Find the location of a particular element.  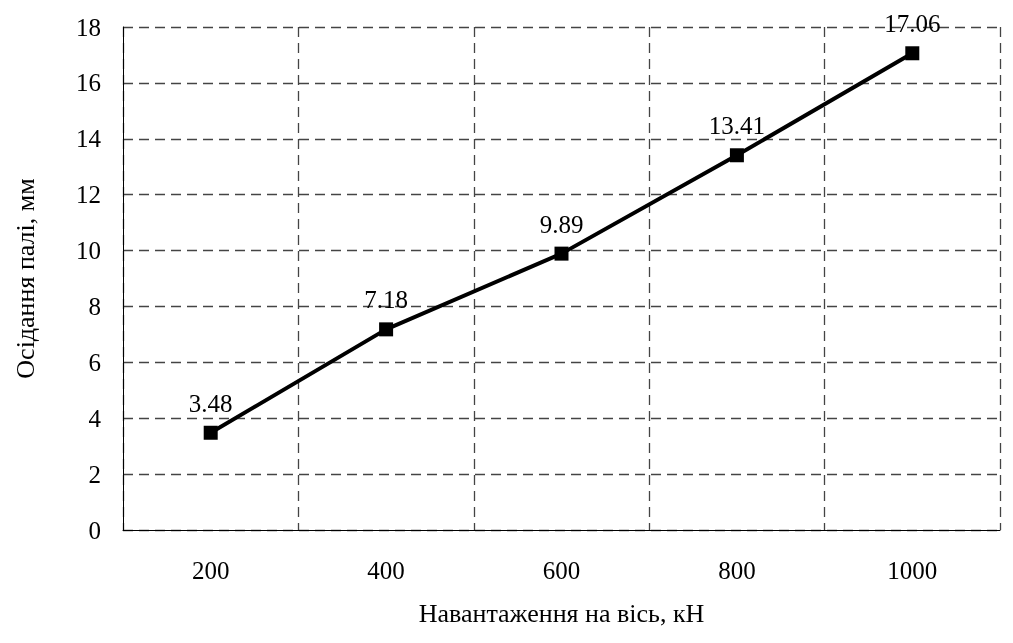

y-axis-title: Осідання палі, мм is located at coordinates (25, 278).